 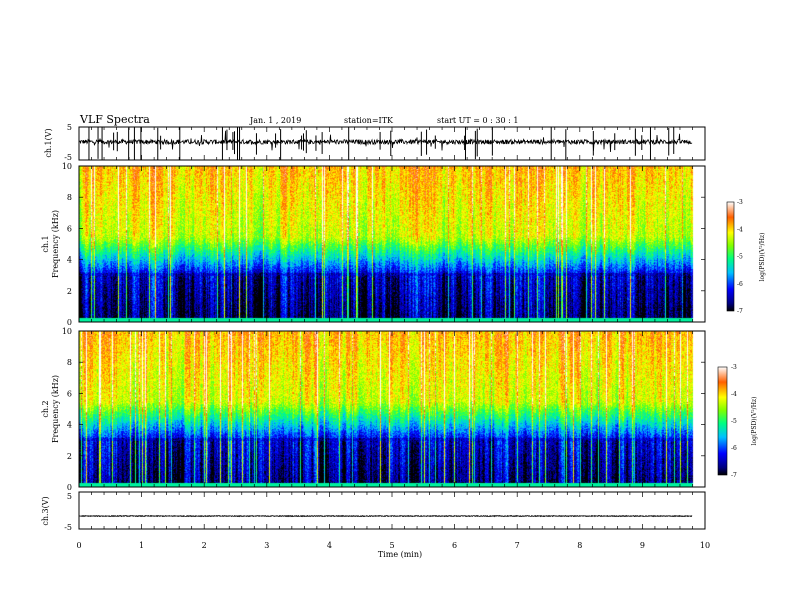 What do you see at coordinates (114, 119) in the screenshot?
I see `figure-title: VLF Spectra` at bounding box center [114, 119].